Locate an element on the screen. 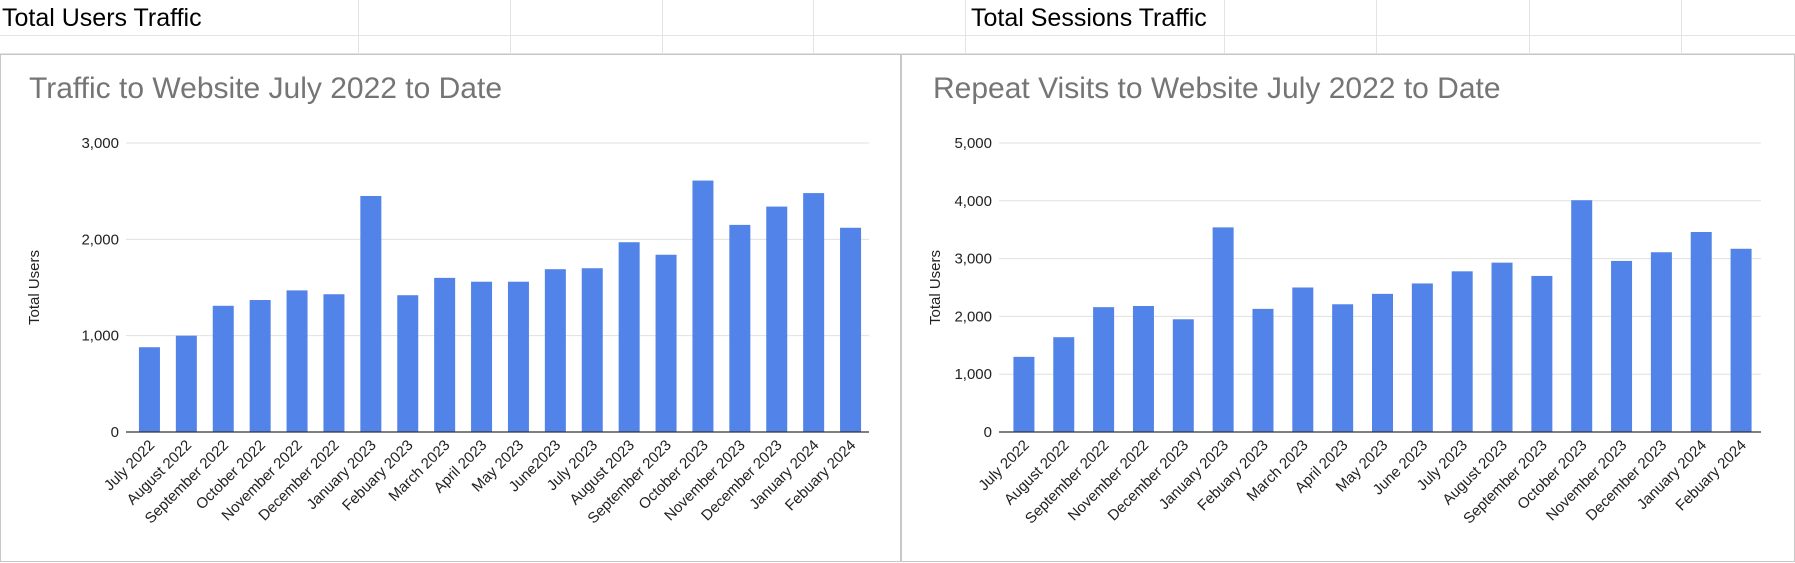 The height and width of the screenshot is (563, 1795). cell-total-sessions-traffic: Total Sessions Traffic is located at coordinates (1089, 18).